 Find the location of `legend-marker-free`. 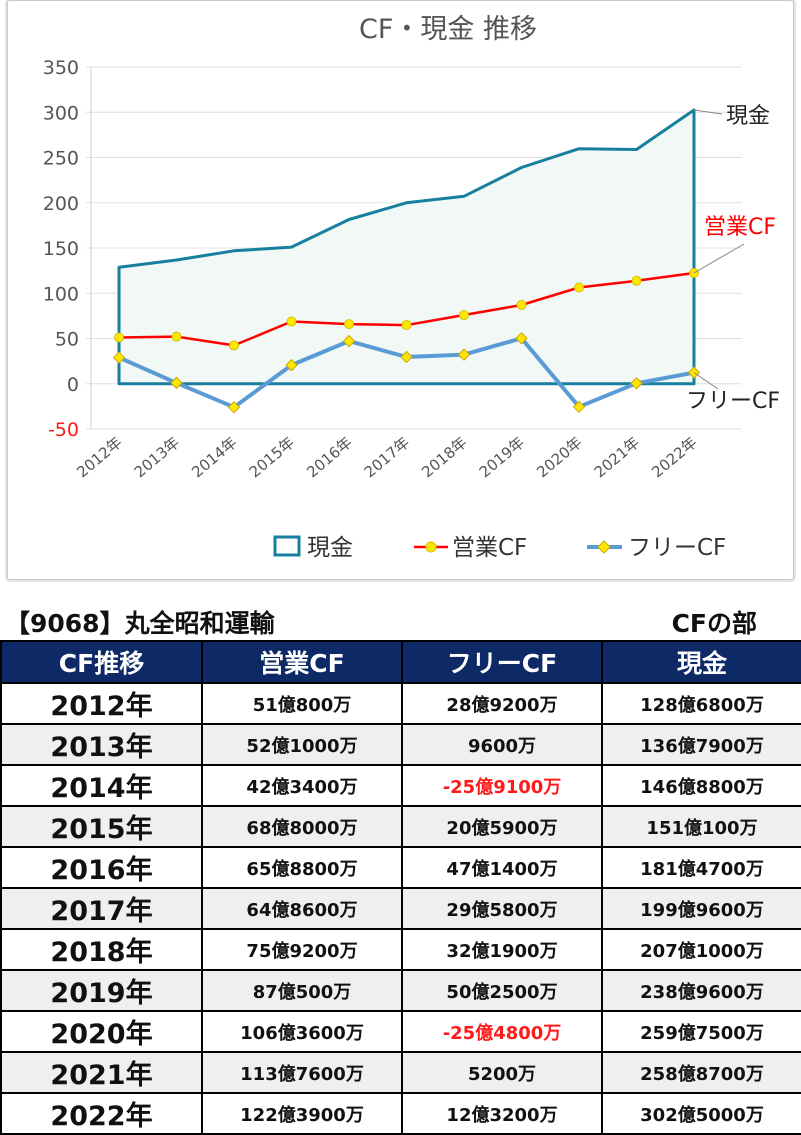

legend-marker-free is located at coordinates (604, 547).